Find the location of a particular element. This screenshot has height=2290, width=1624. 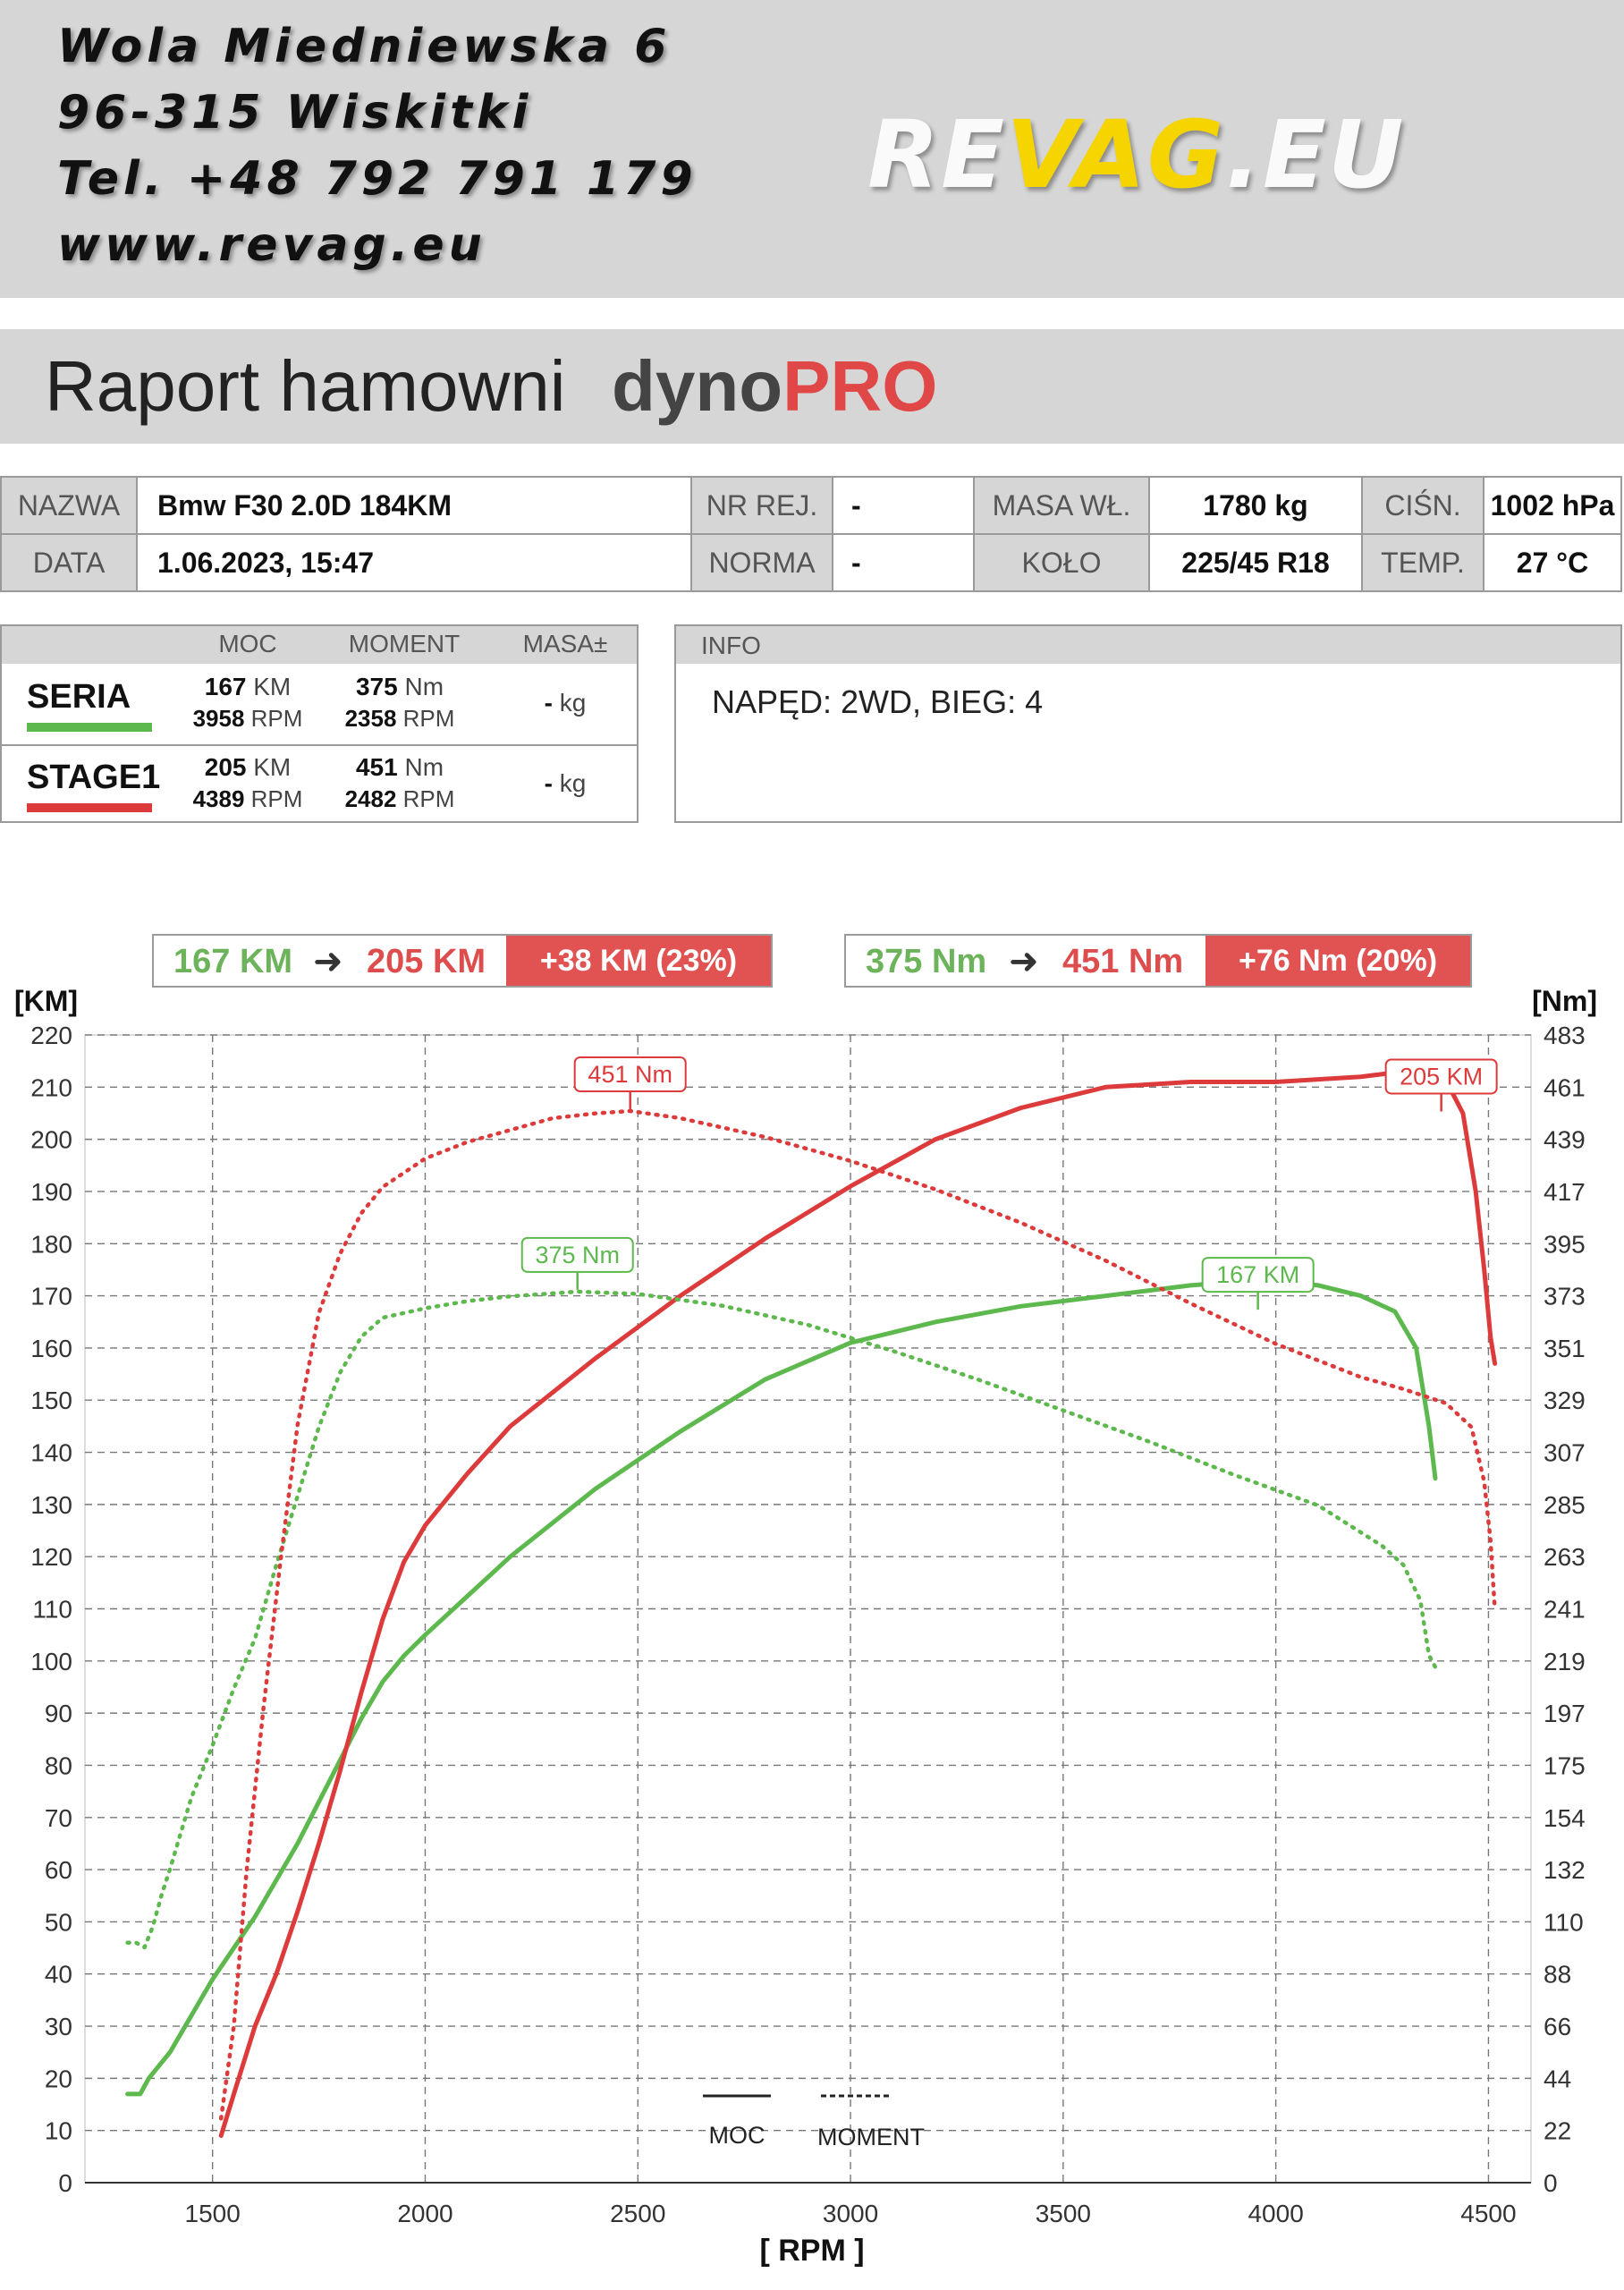

y-tick-left: 50 is located at coordinates (58, 1922).